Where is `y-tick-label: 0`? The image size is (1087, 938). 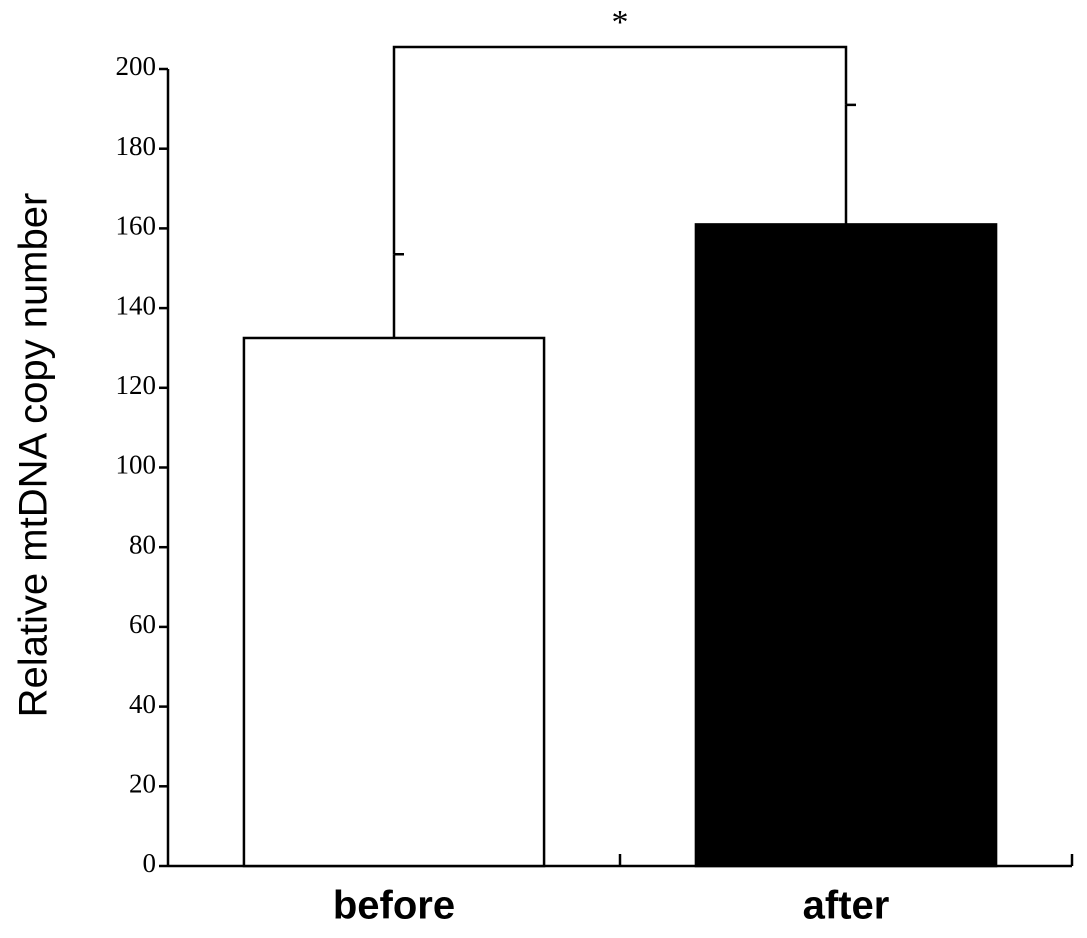 y-tick-label: 0 is located at coordinates (150, 863).